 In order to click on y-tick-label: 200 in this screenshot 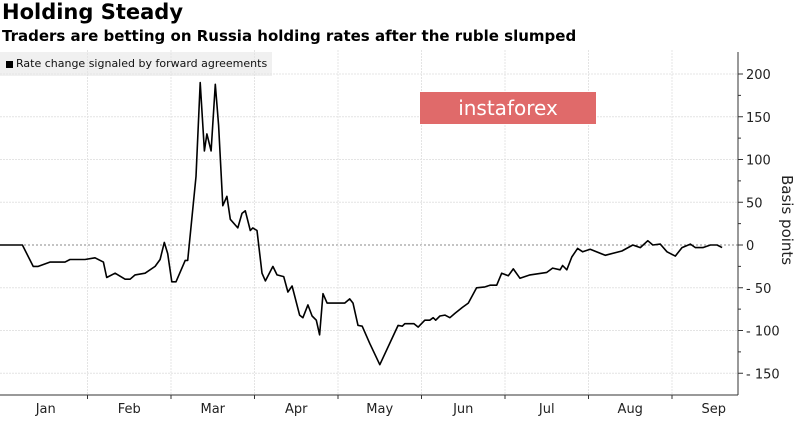, I will do `click(758, 75)`.